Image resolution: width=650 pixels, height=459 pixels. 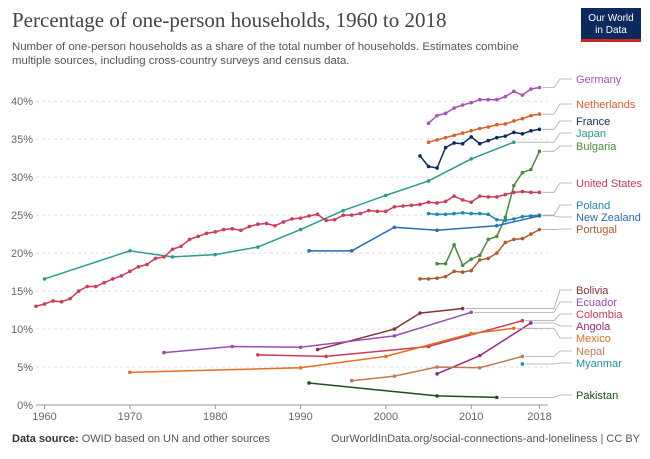 I want to click on legend-label: Nepal, so click(x=590, y=352).